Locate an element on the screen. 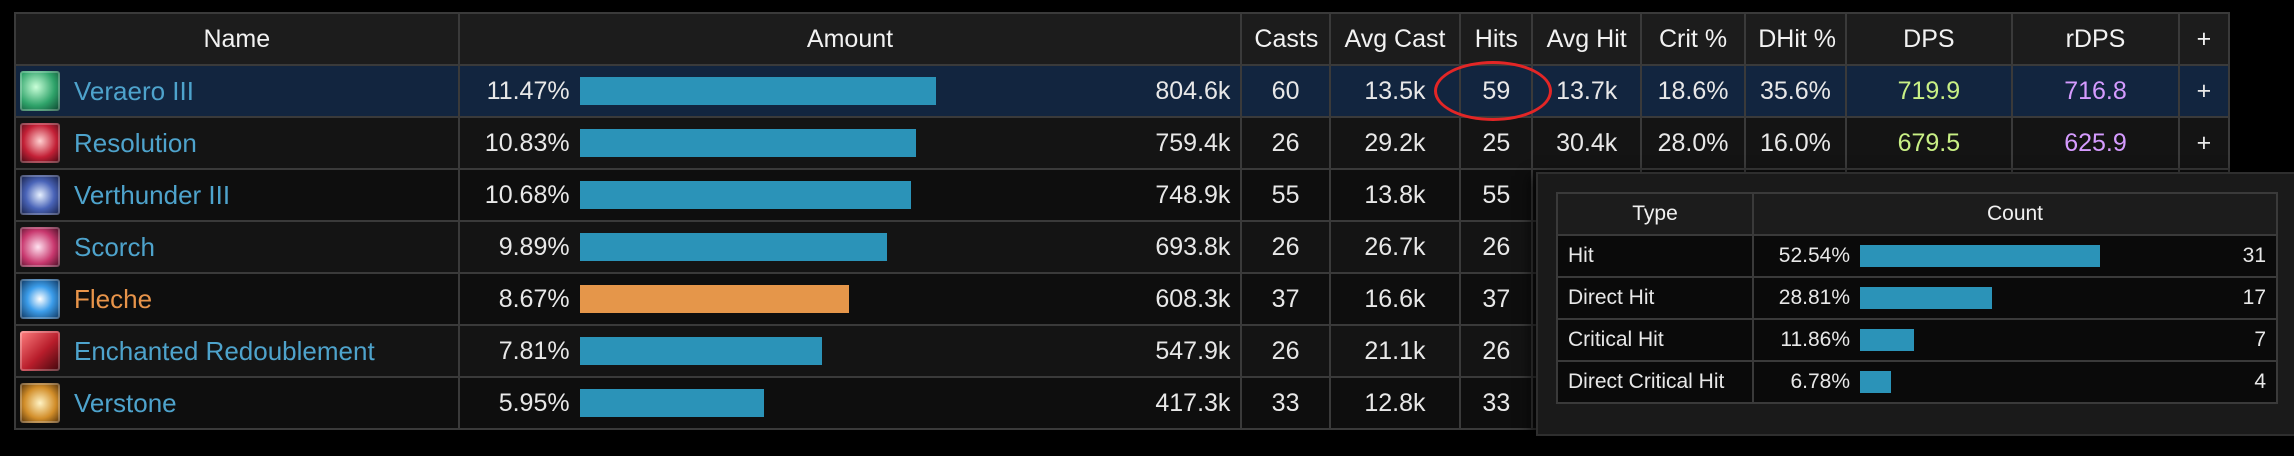 This screenshot has width=2294, height=456. column-header-avg-cast: Avg Cast is located at coordinates (1395, 39).